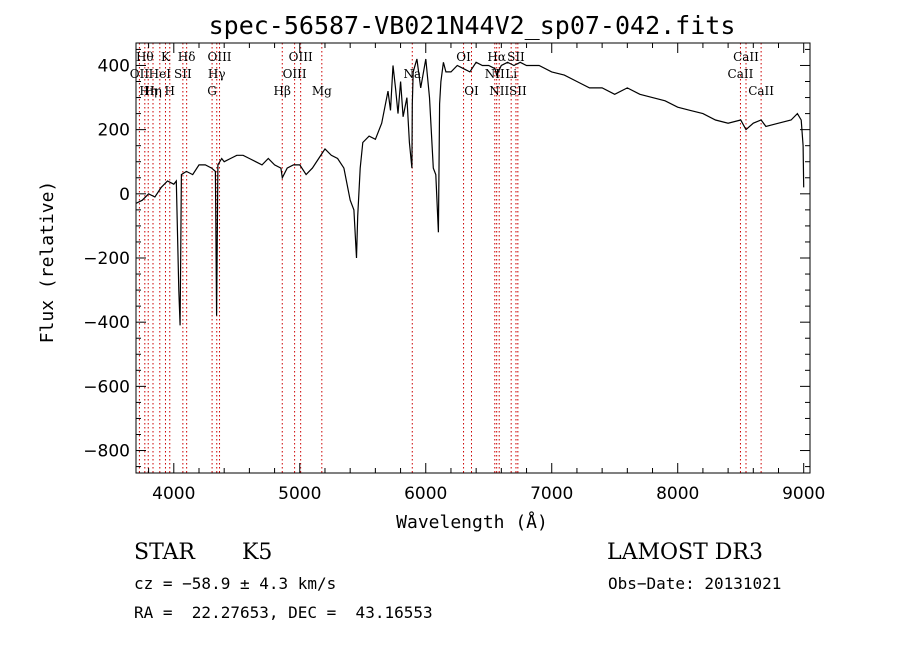  What do you see at coordinates (322, 91) in the screenshot?
I see `line-marker-label: Mg` at bounding box center [322, 91].